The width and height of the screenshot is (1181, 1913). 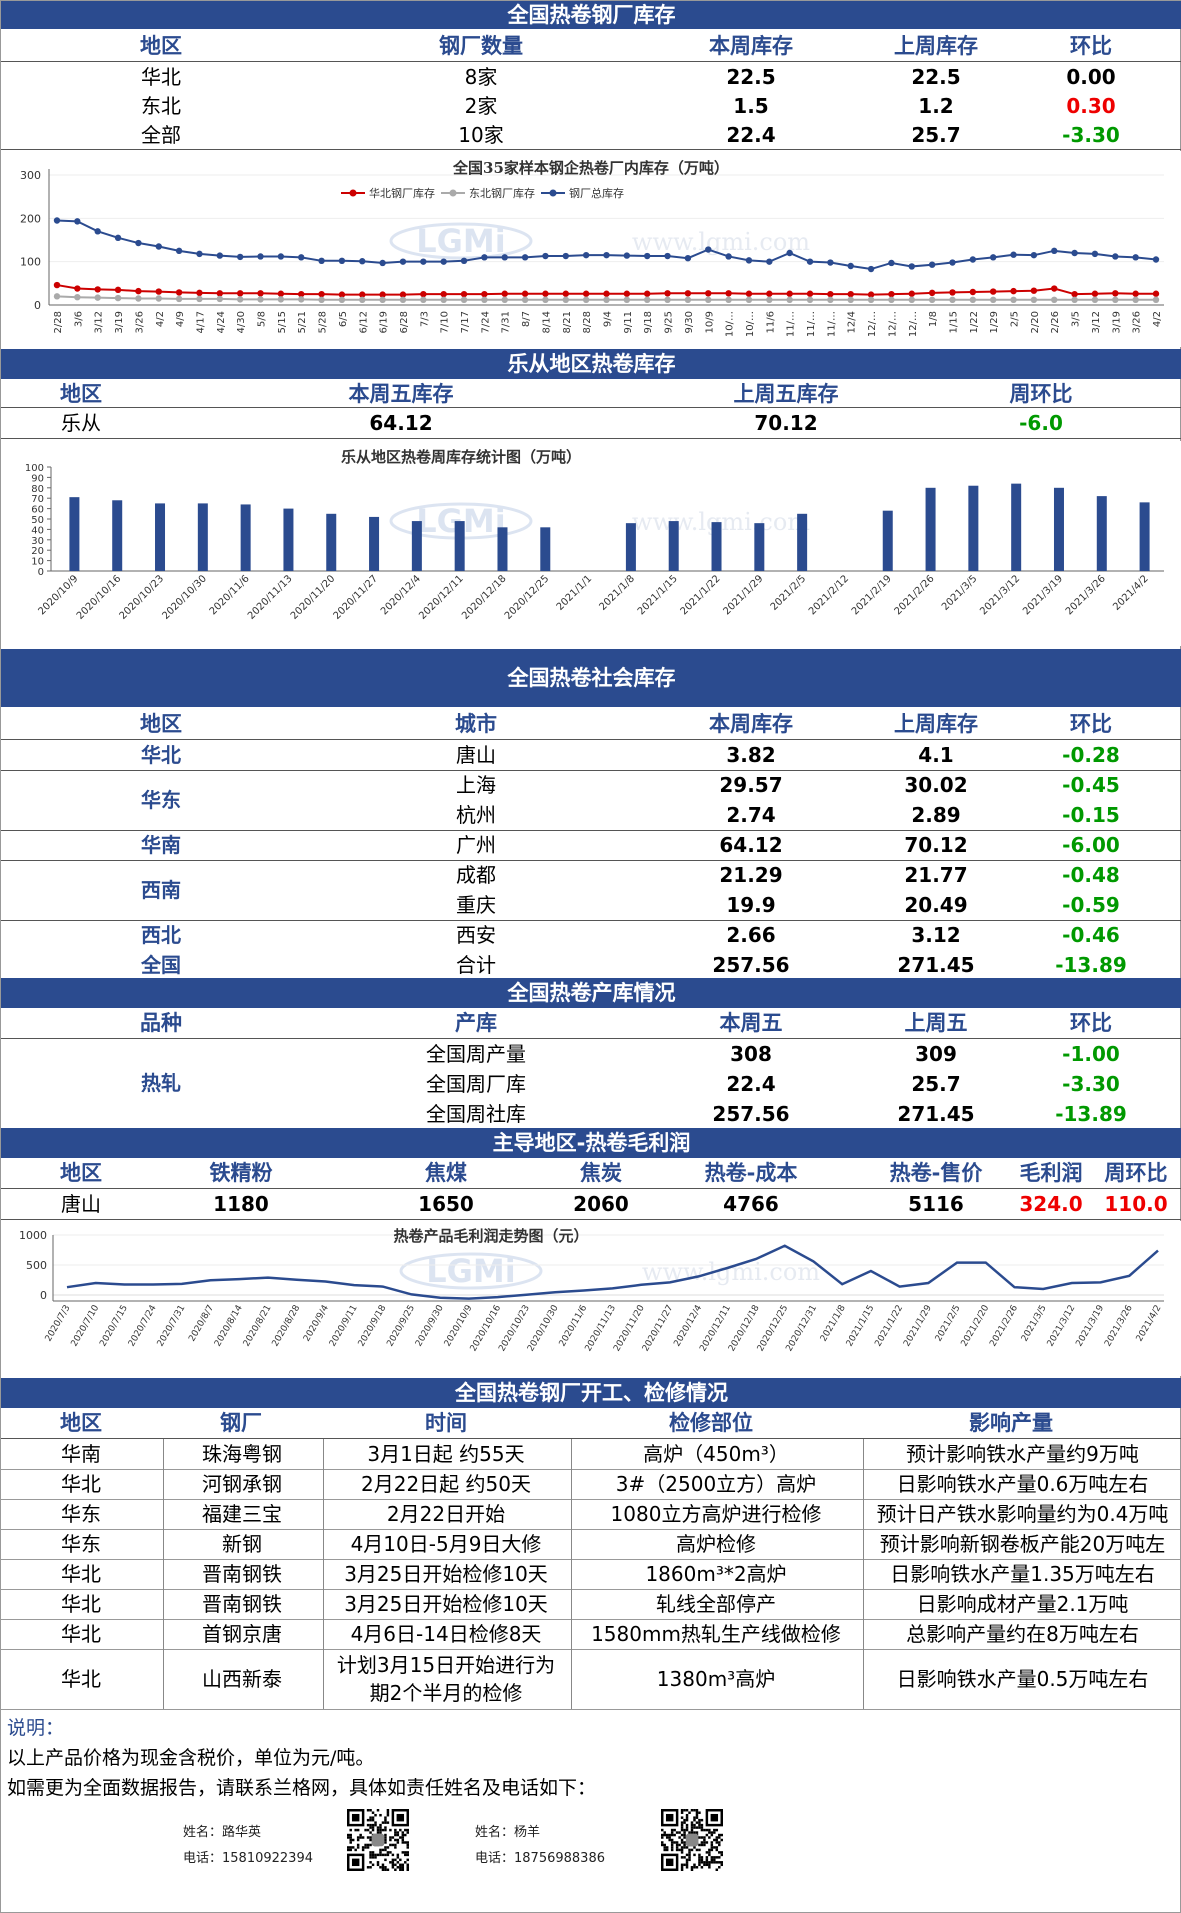 I want to click on y-tick-label: 30, so click(x=37, y=541).